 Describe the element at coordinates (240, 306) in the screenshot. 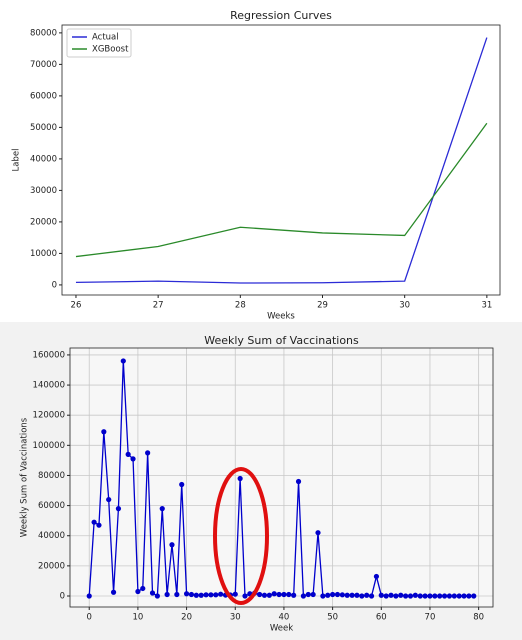

I see `x-tick-label: 28` at that location.